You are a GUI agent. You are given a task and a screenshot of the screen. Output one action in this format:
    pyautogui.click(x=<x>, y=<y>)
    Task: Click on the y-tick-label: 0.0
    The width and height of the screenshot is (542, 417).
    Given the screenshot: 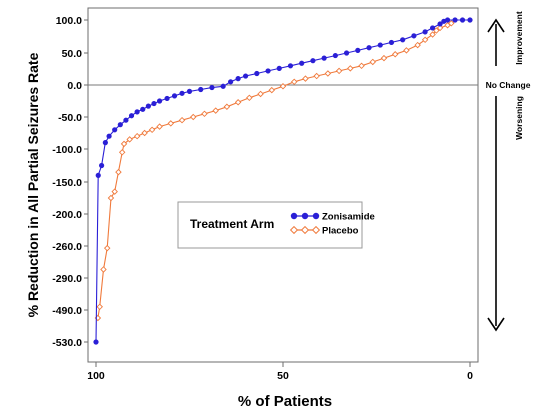 What is the action you would take?
    pyautogui.click(x=74, y=86)
    